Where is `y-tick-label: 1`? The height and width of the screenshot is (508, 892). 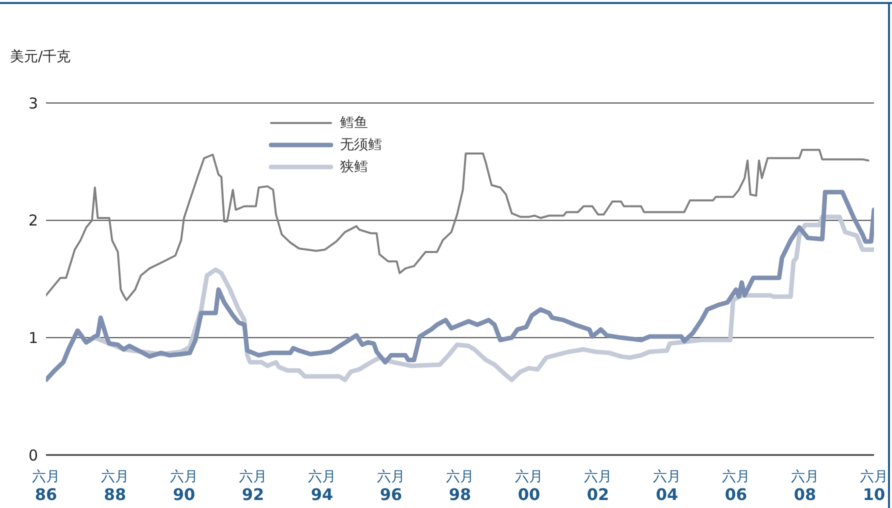
y-tick-label: 1 is located at coordinates (33, 337).